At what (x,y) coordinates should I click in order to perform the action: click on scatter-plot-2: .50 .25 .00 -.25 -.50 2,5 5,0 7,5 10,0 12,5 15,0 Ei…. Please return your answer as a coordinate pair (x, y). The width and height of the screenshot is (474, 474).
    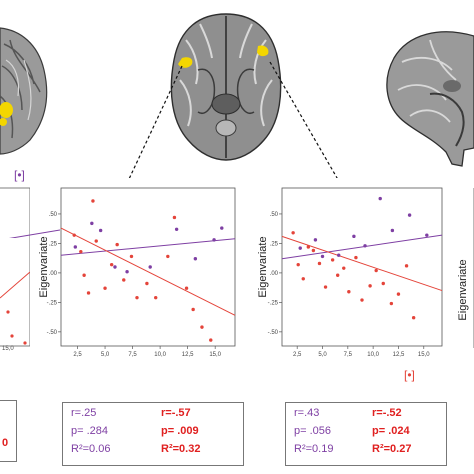
    Looking at the image, I should click on (350, 272).